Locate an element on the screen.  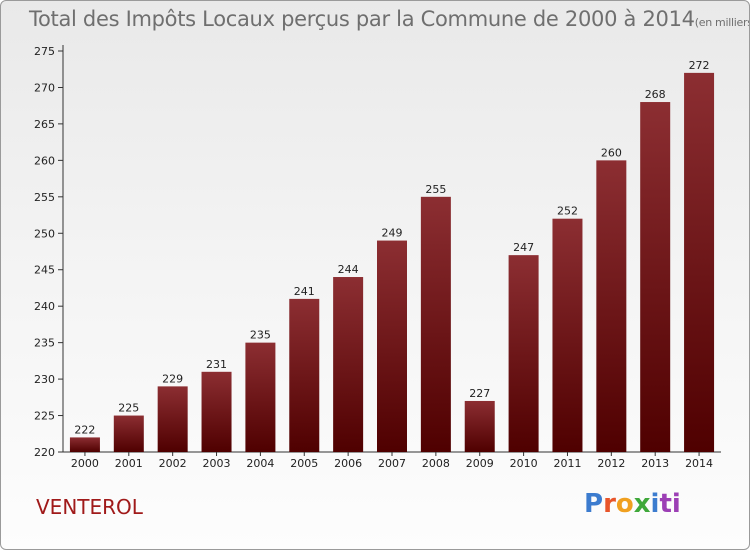
y-tick-label: 275 is located at coordinates (44, 51).